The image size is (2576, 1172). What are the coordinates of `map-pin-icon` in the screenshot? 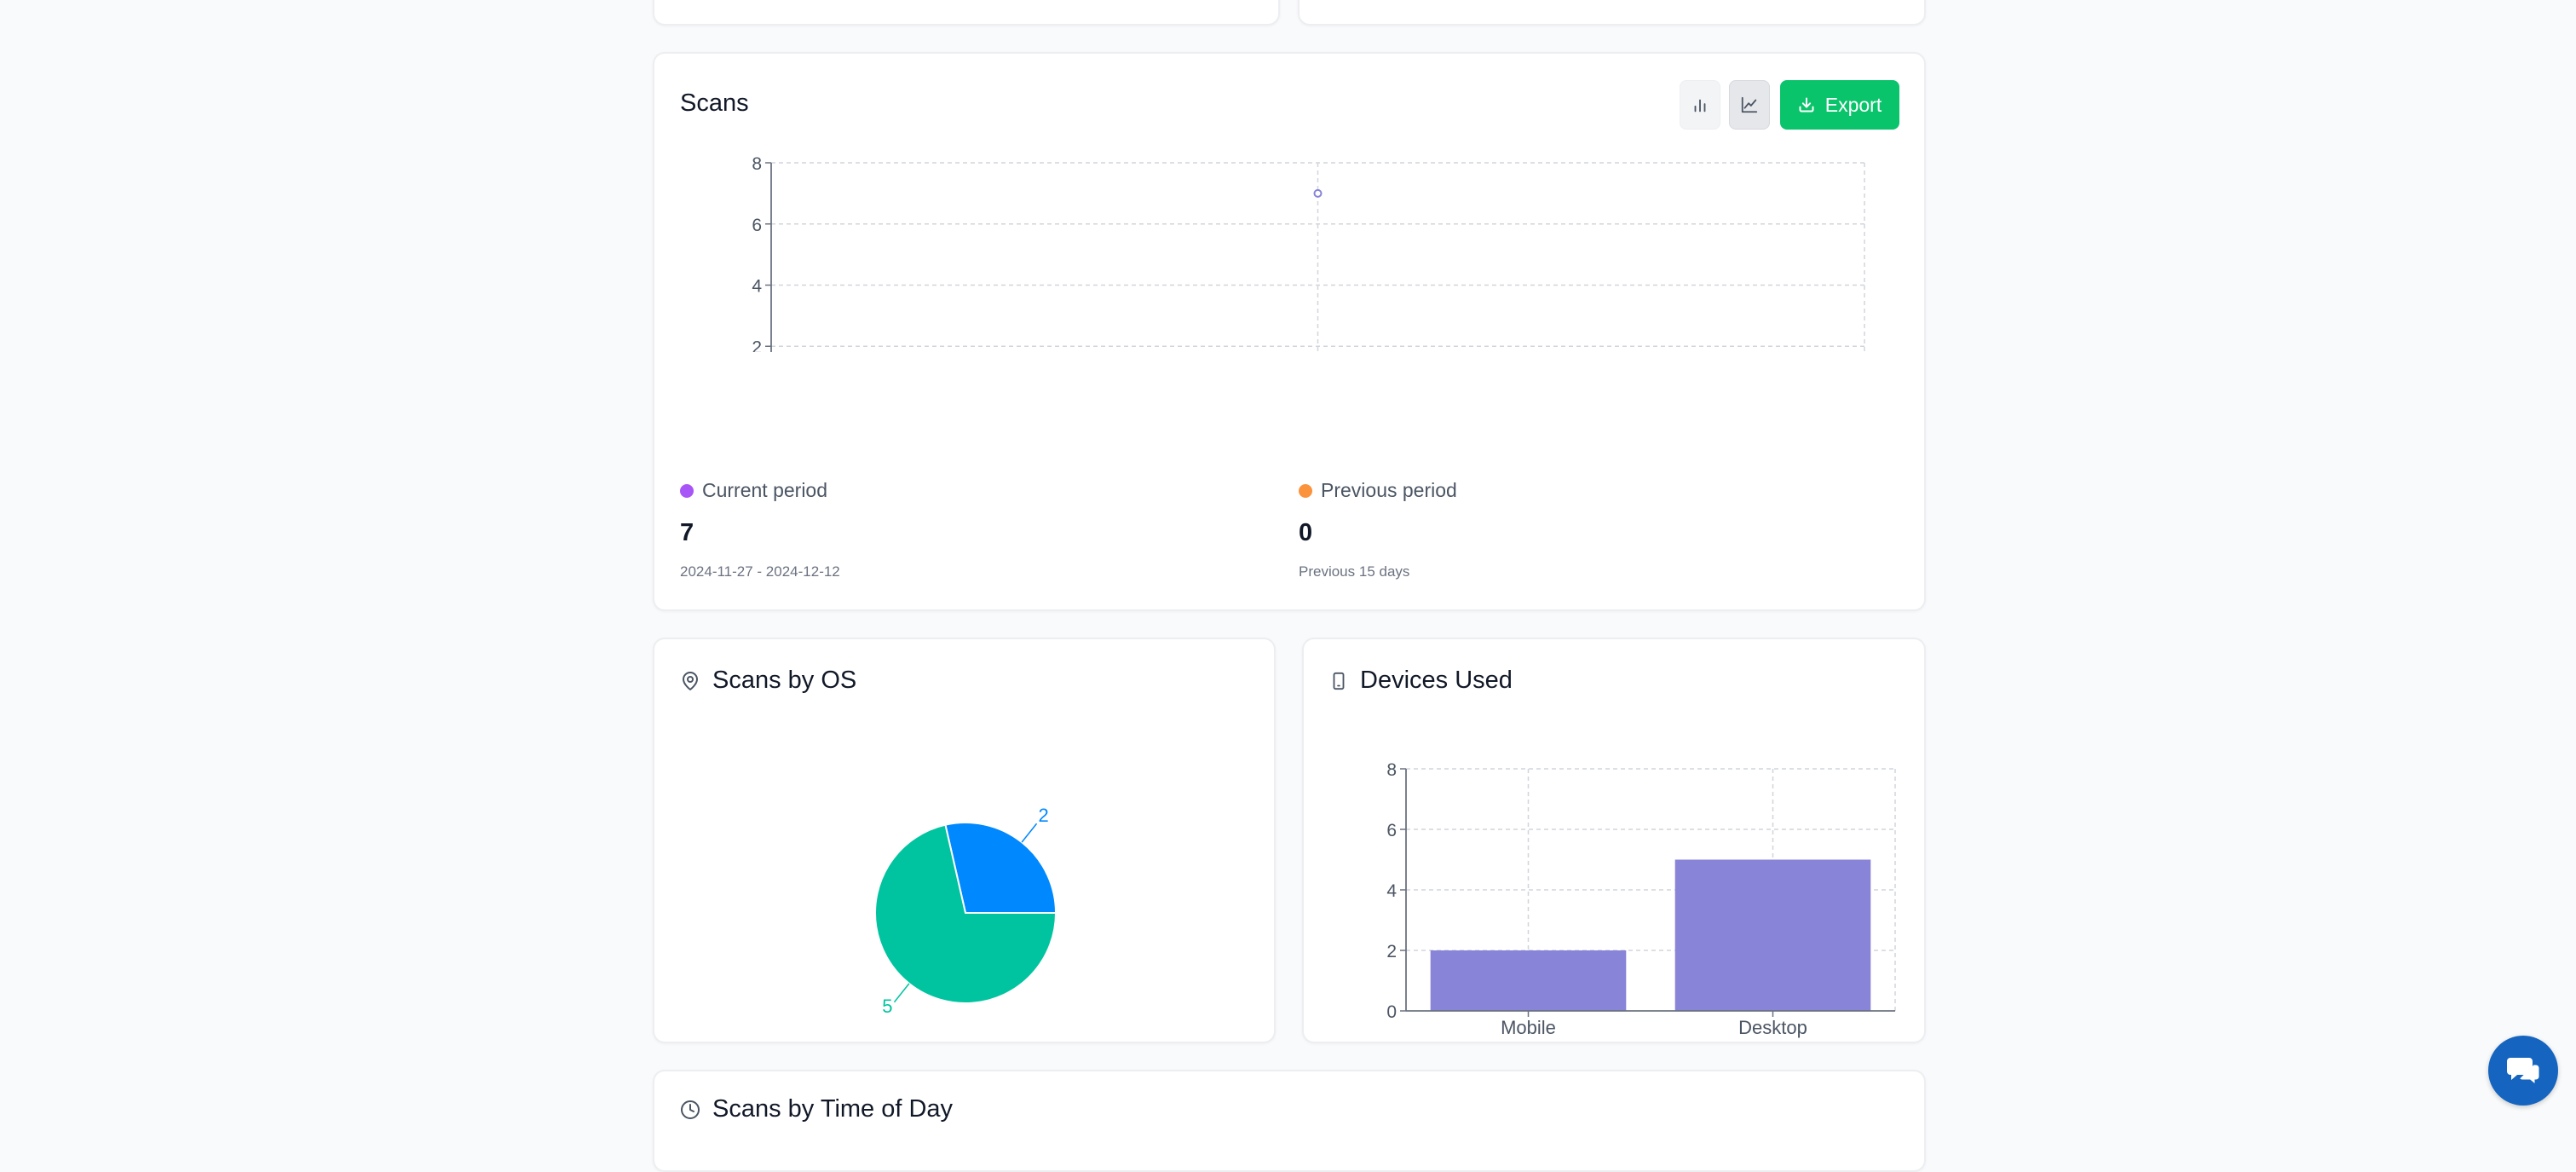 It's located at (690, 680).